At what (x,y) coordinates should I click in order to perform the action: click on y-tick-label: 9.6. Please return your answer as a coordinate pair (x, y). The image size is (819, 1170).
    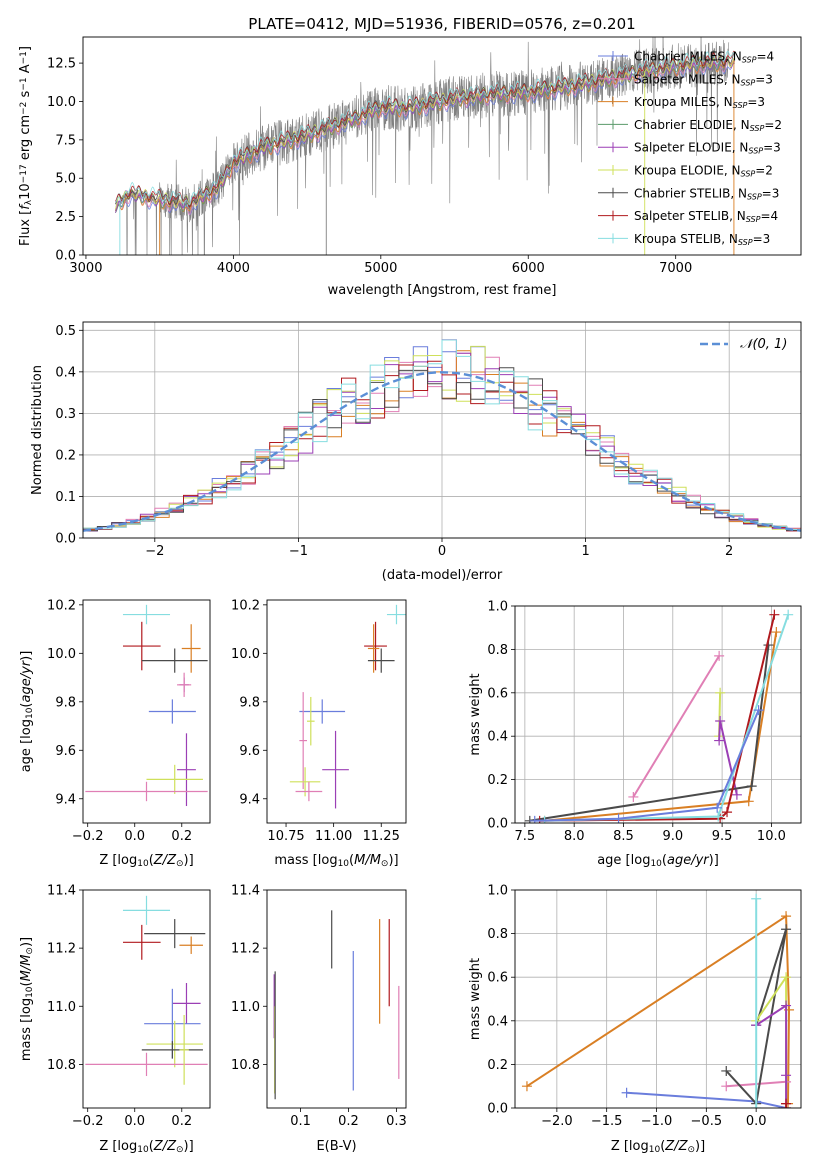
    Looking at the image, I should click on (65, 751).